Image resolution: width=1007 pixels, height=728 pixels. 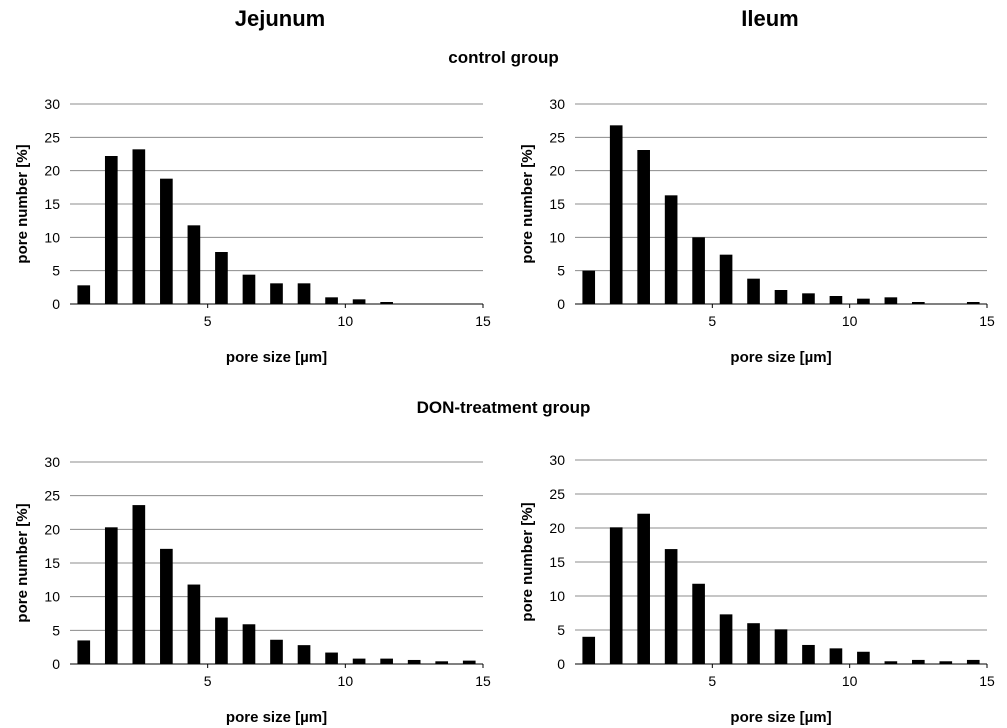 What do you see at coordinates (276, 717) in the screenshot?
I see `x-axis-label-jejunum-don: pore size [µm]` at bounding box center [276, 717].